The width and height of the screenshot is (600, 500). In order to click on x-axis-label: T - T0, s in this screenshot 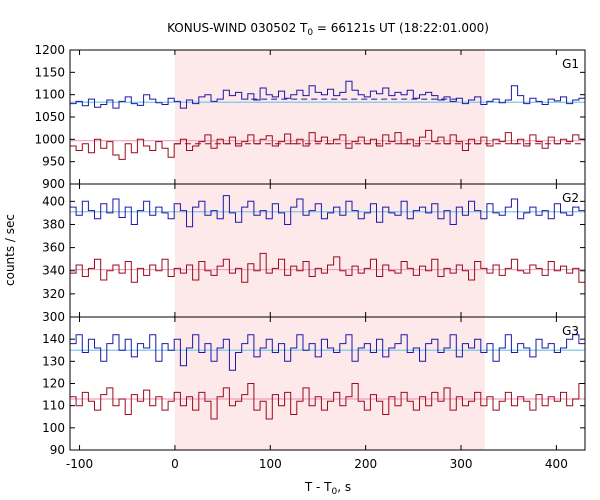, I will do `click(327, 488)`.